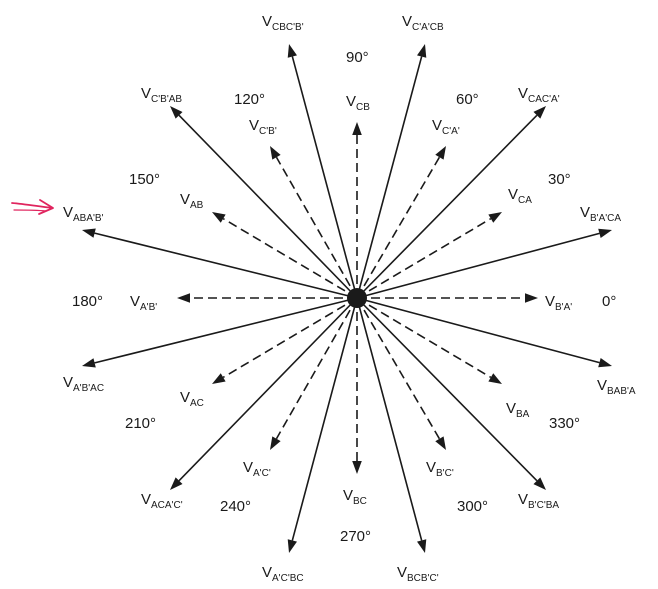 The image size is (658, 589). Describe the element at coordinates (525, 200) in the screenshot. I see `phasor-label-subscript: CA` at that location.